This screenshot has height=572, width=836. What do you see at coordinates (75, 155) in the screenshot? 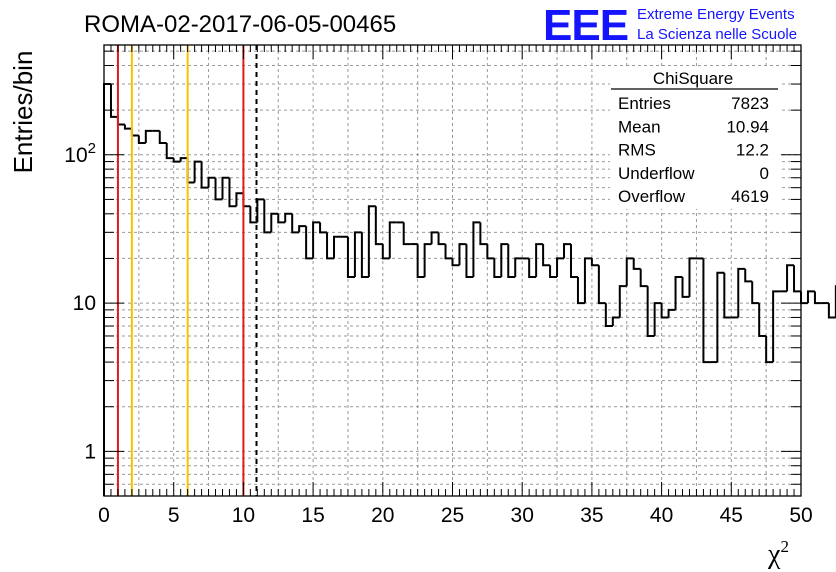
I see `y-tick-label-base: 10` at bounding box center [75, 155].